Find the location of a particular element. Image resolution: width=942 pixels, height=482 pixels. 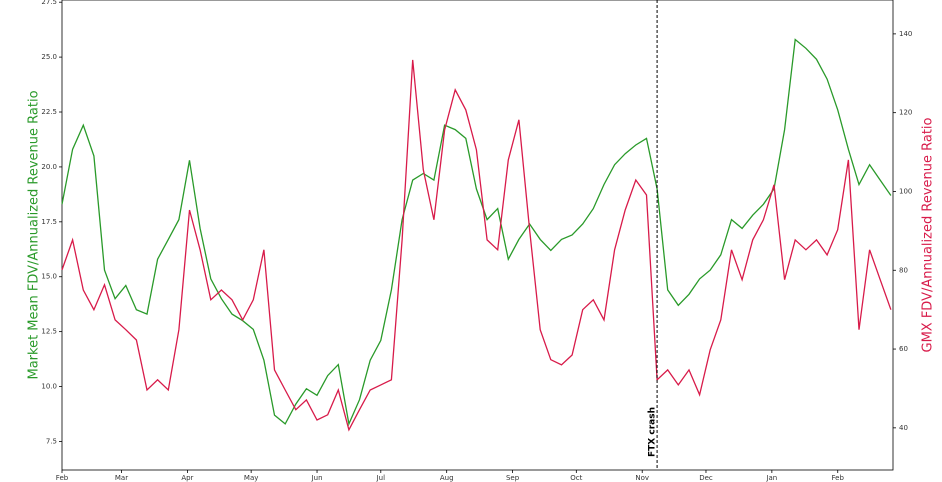

y-tick-label: 22.5 is located at coordinates (49, 112).